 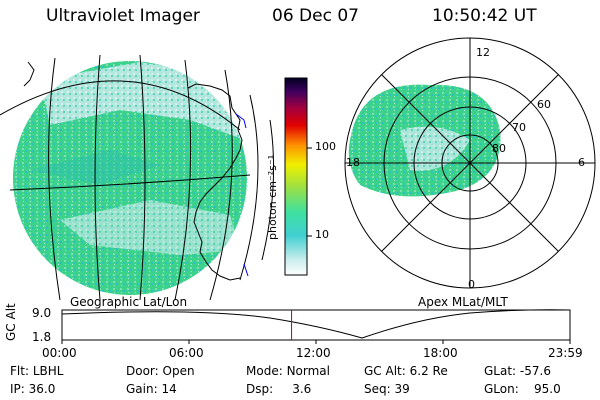 What do you see at coordinates (428, 371) in the screenshot?
I see `gcalt-value: 6.2 Re` at bounding box center [428, 371].